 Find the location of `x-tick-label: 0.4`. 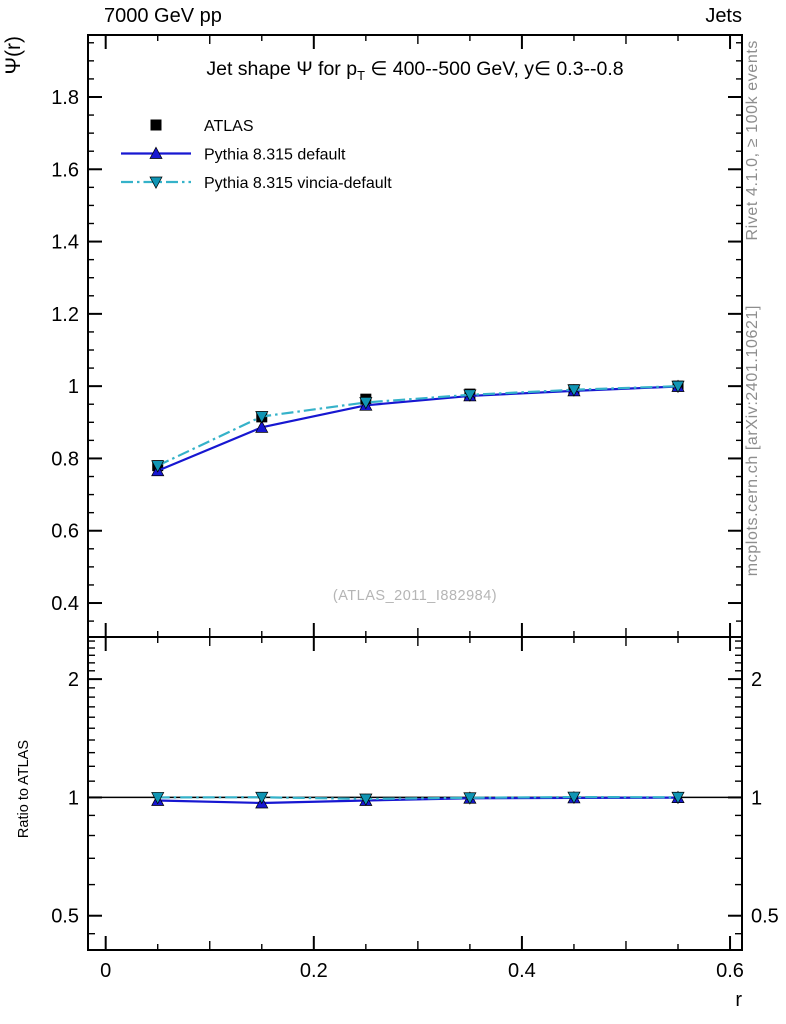

x-tick-label: 0.4 is located at coordinates (522, 971).